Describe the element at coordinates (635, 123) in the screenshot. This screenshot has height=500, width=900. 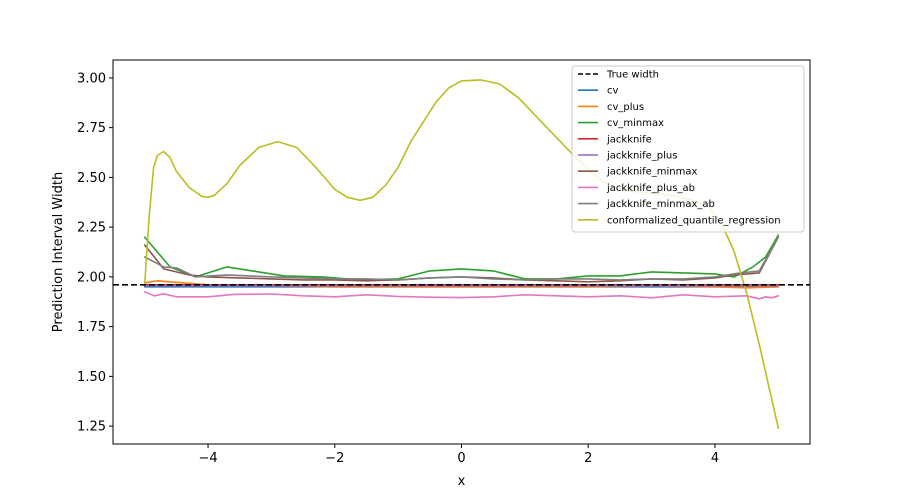
I see `legend-label: cv_minmax` at that location.